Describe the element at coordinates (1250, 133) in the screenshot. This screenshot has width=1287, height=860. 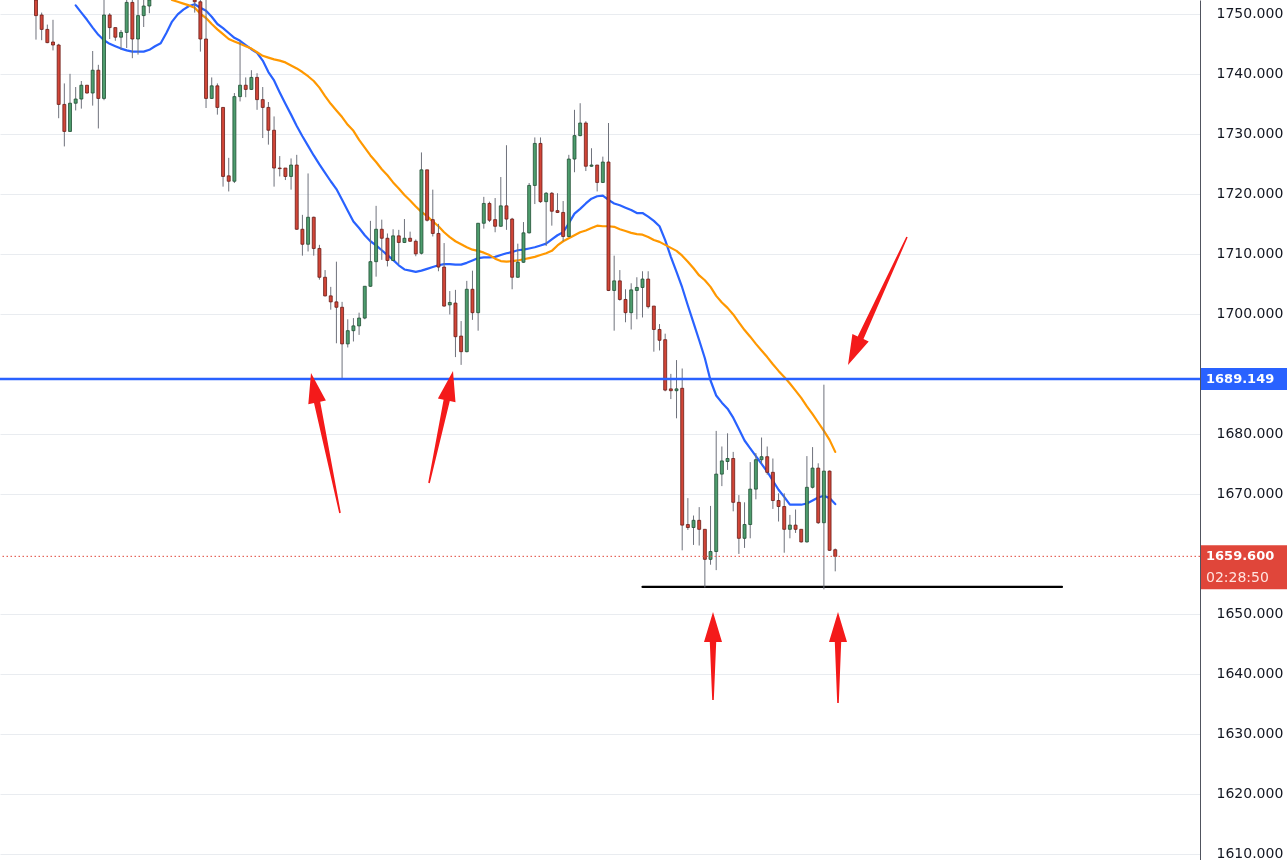
I see `y-tick-label: 1730.000` at that location.